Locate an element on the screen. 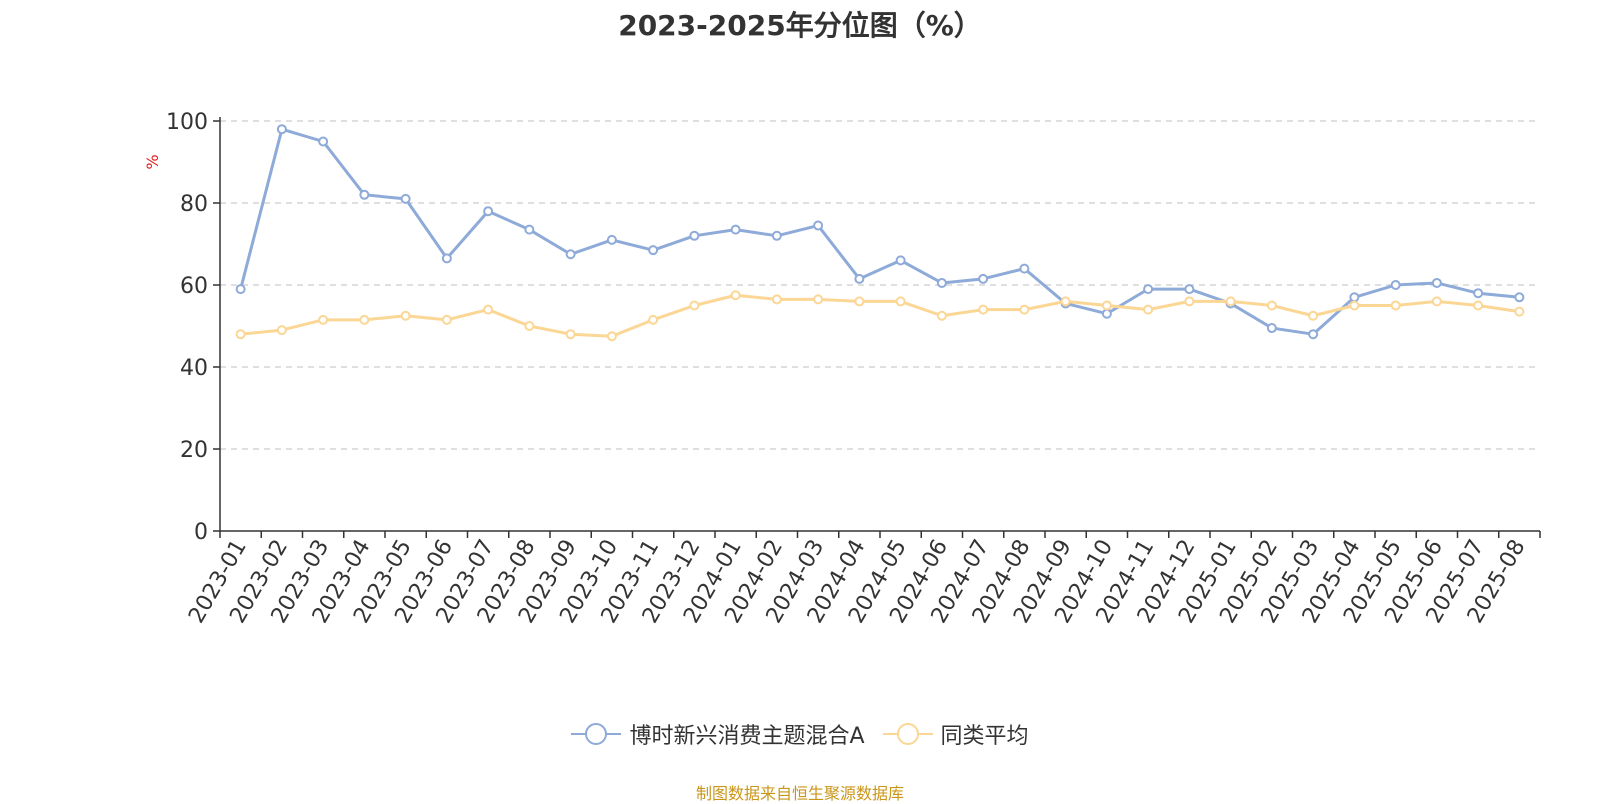  legend-item-fund: 博时新兴消费主题混合A is located at coordinates (718, 734).